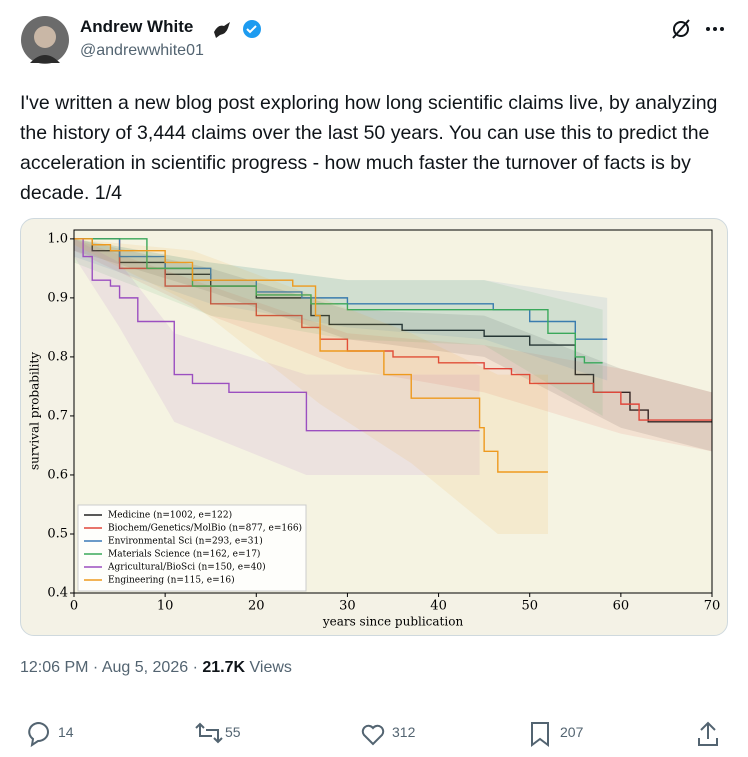 Image resolution: width=748 pixels, height=757 pixels. Describe the element at coordinates (186, 567) in the screenshot. I see `legend-label: Agricultural/BioSci (n=150, e=40)` at that location.